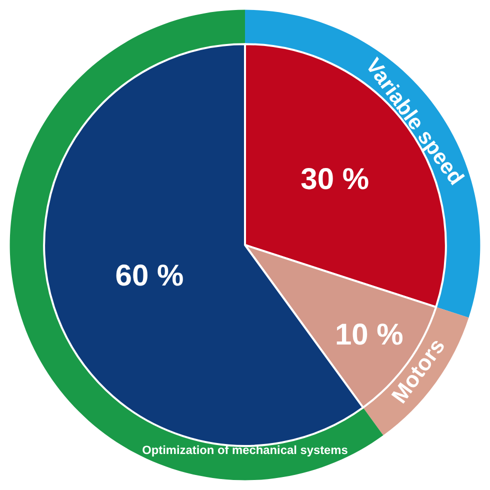  Describe the element at coordinates (245, 449) in the screenshot. I see `slice-label: Optimization of mechanical systems` at that location.